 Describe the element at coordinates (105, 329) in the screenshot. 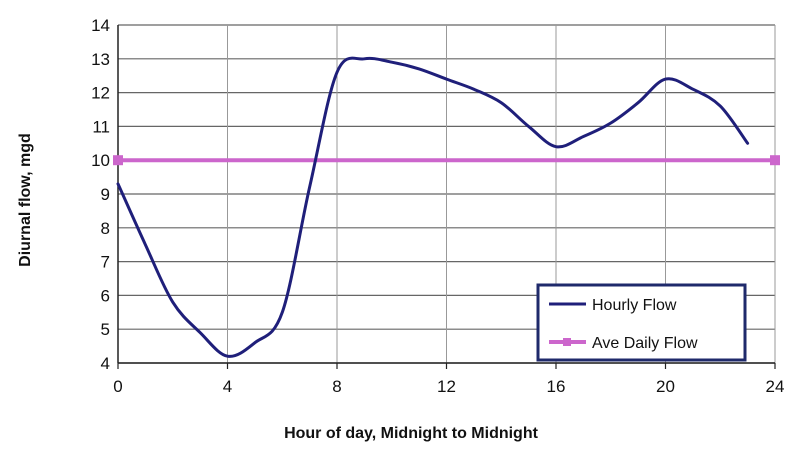

I see `y-tick-label: 5` at that location.